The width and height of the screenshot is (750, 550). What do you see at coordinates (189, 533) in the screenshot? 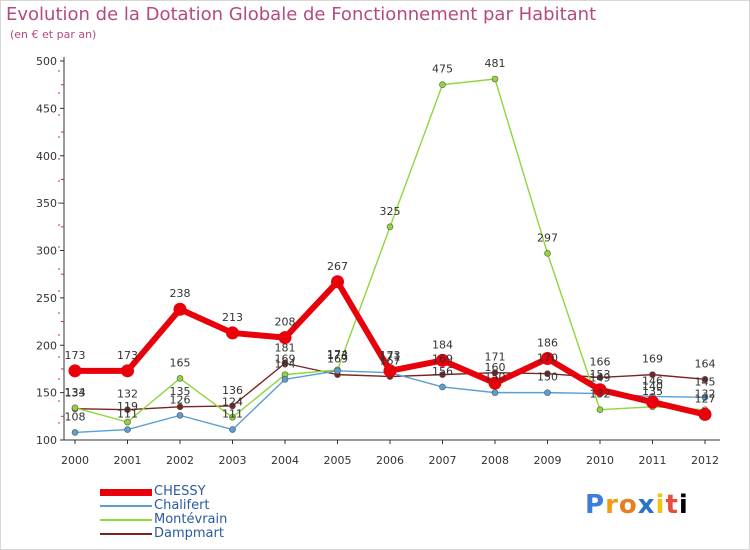
I see `legend-label: Dampmart` at bounding box center [189, 533].